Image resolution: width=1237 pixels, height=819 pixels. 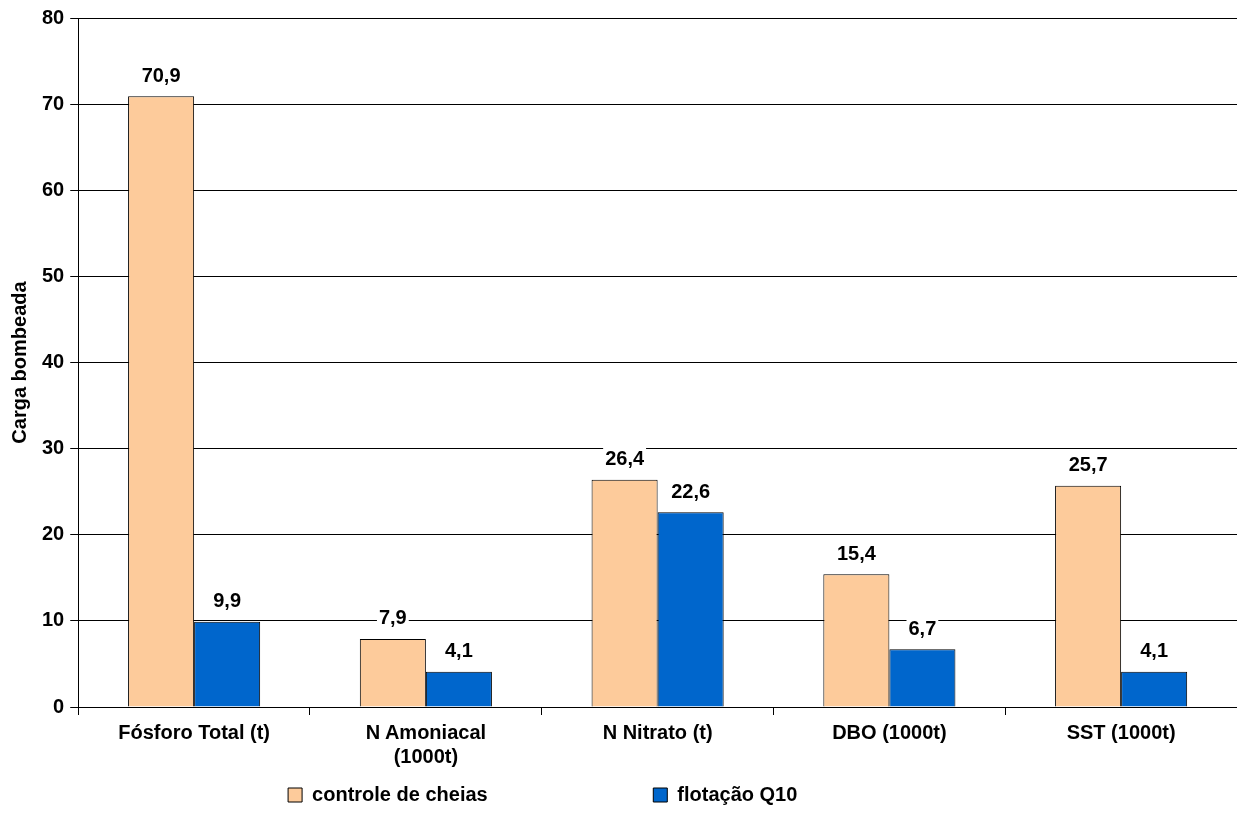 What do you see at coordinates (18, 362) in the screenshot?
I see `y-axis-title: Carga bombeada` at bounding box center [18, 362].